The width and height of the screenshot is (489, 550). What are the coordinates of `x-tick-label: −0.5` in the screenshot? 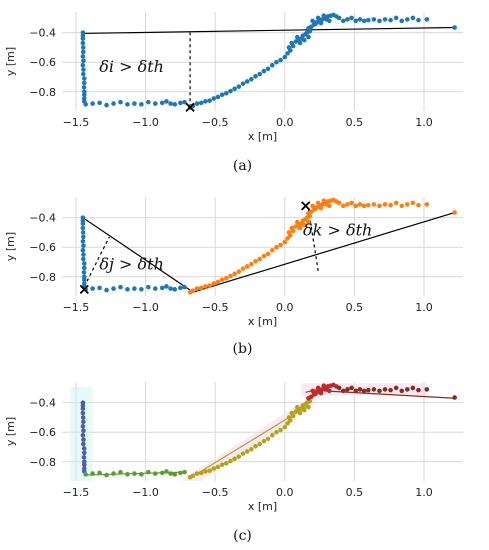 It's located at (215, 492).